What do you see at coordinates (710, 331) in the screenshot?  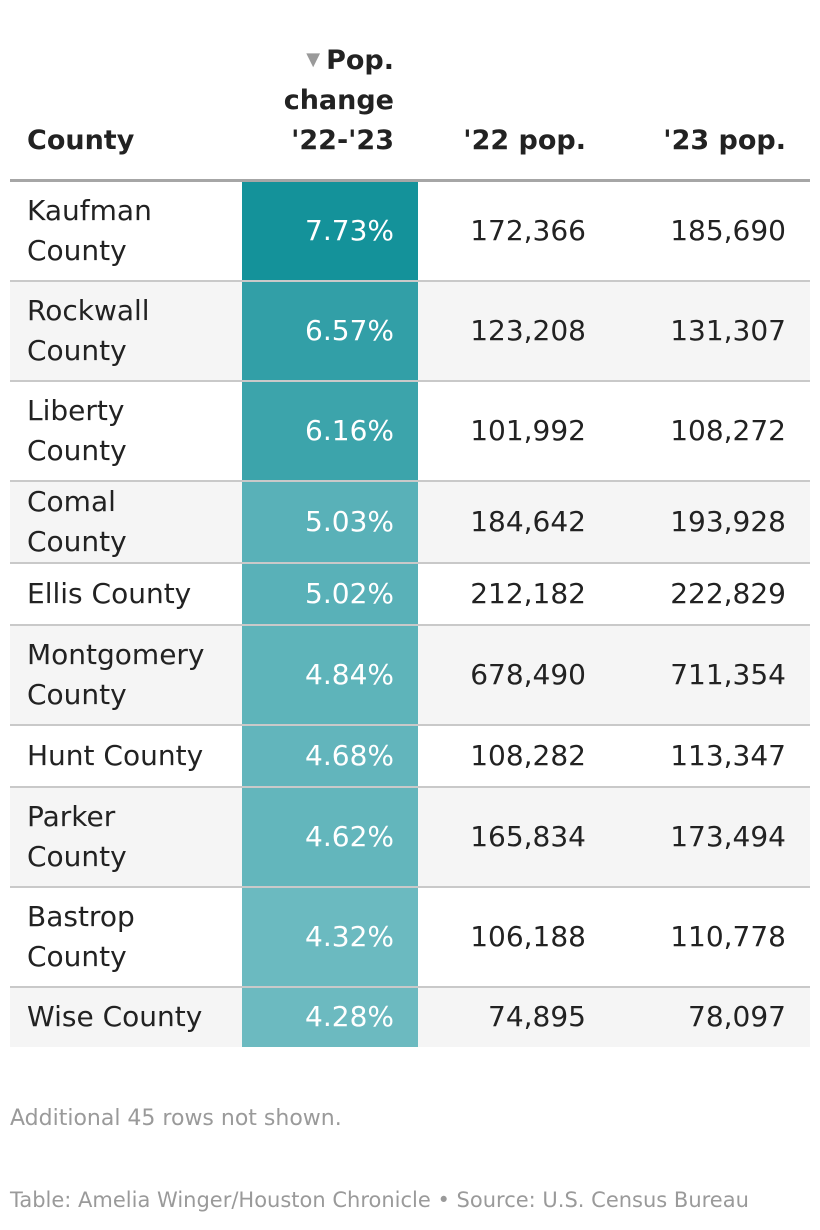 I see `pop-23-cell: 131,307` at bounding box center [710, 331].